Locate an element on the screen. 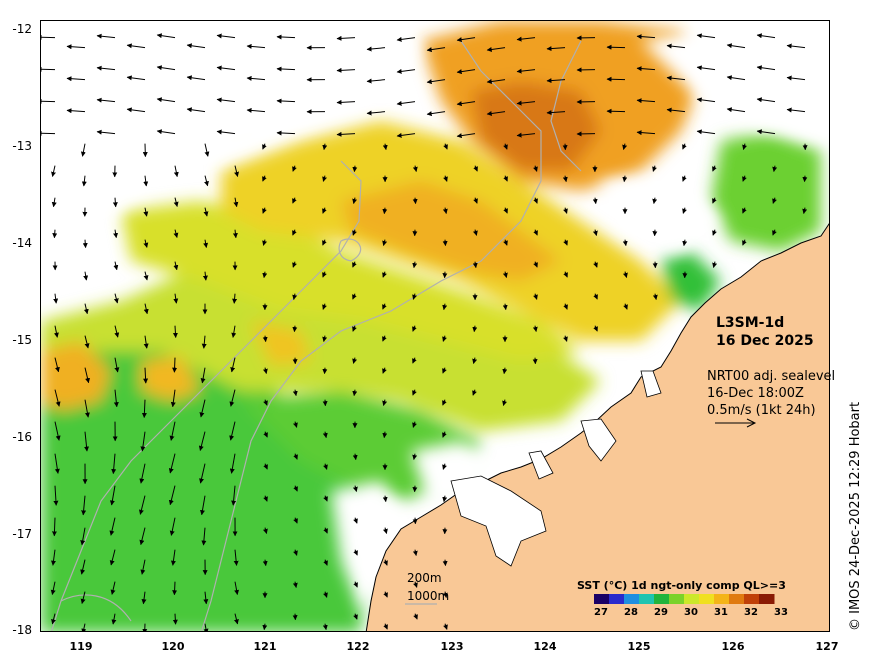 The width and height of the screenshot is (872, 666). isobath-legend-line is located at coordinates (421, 604).